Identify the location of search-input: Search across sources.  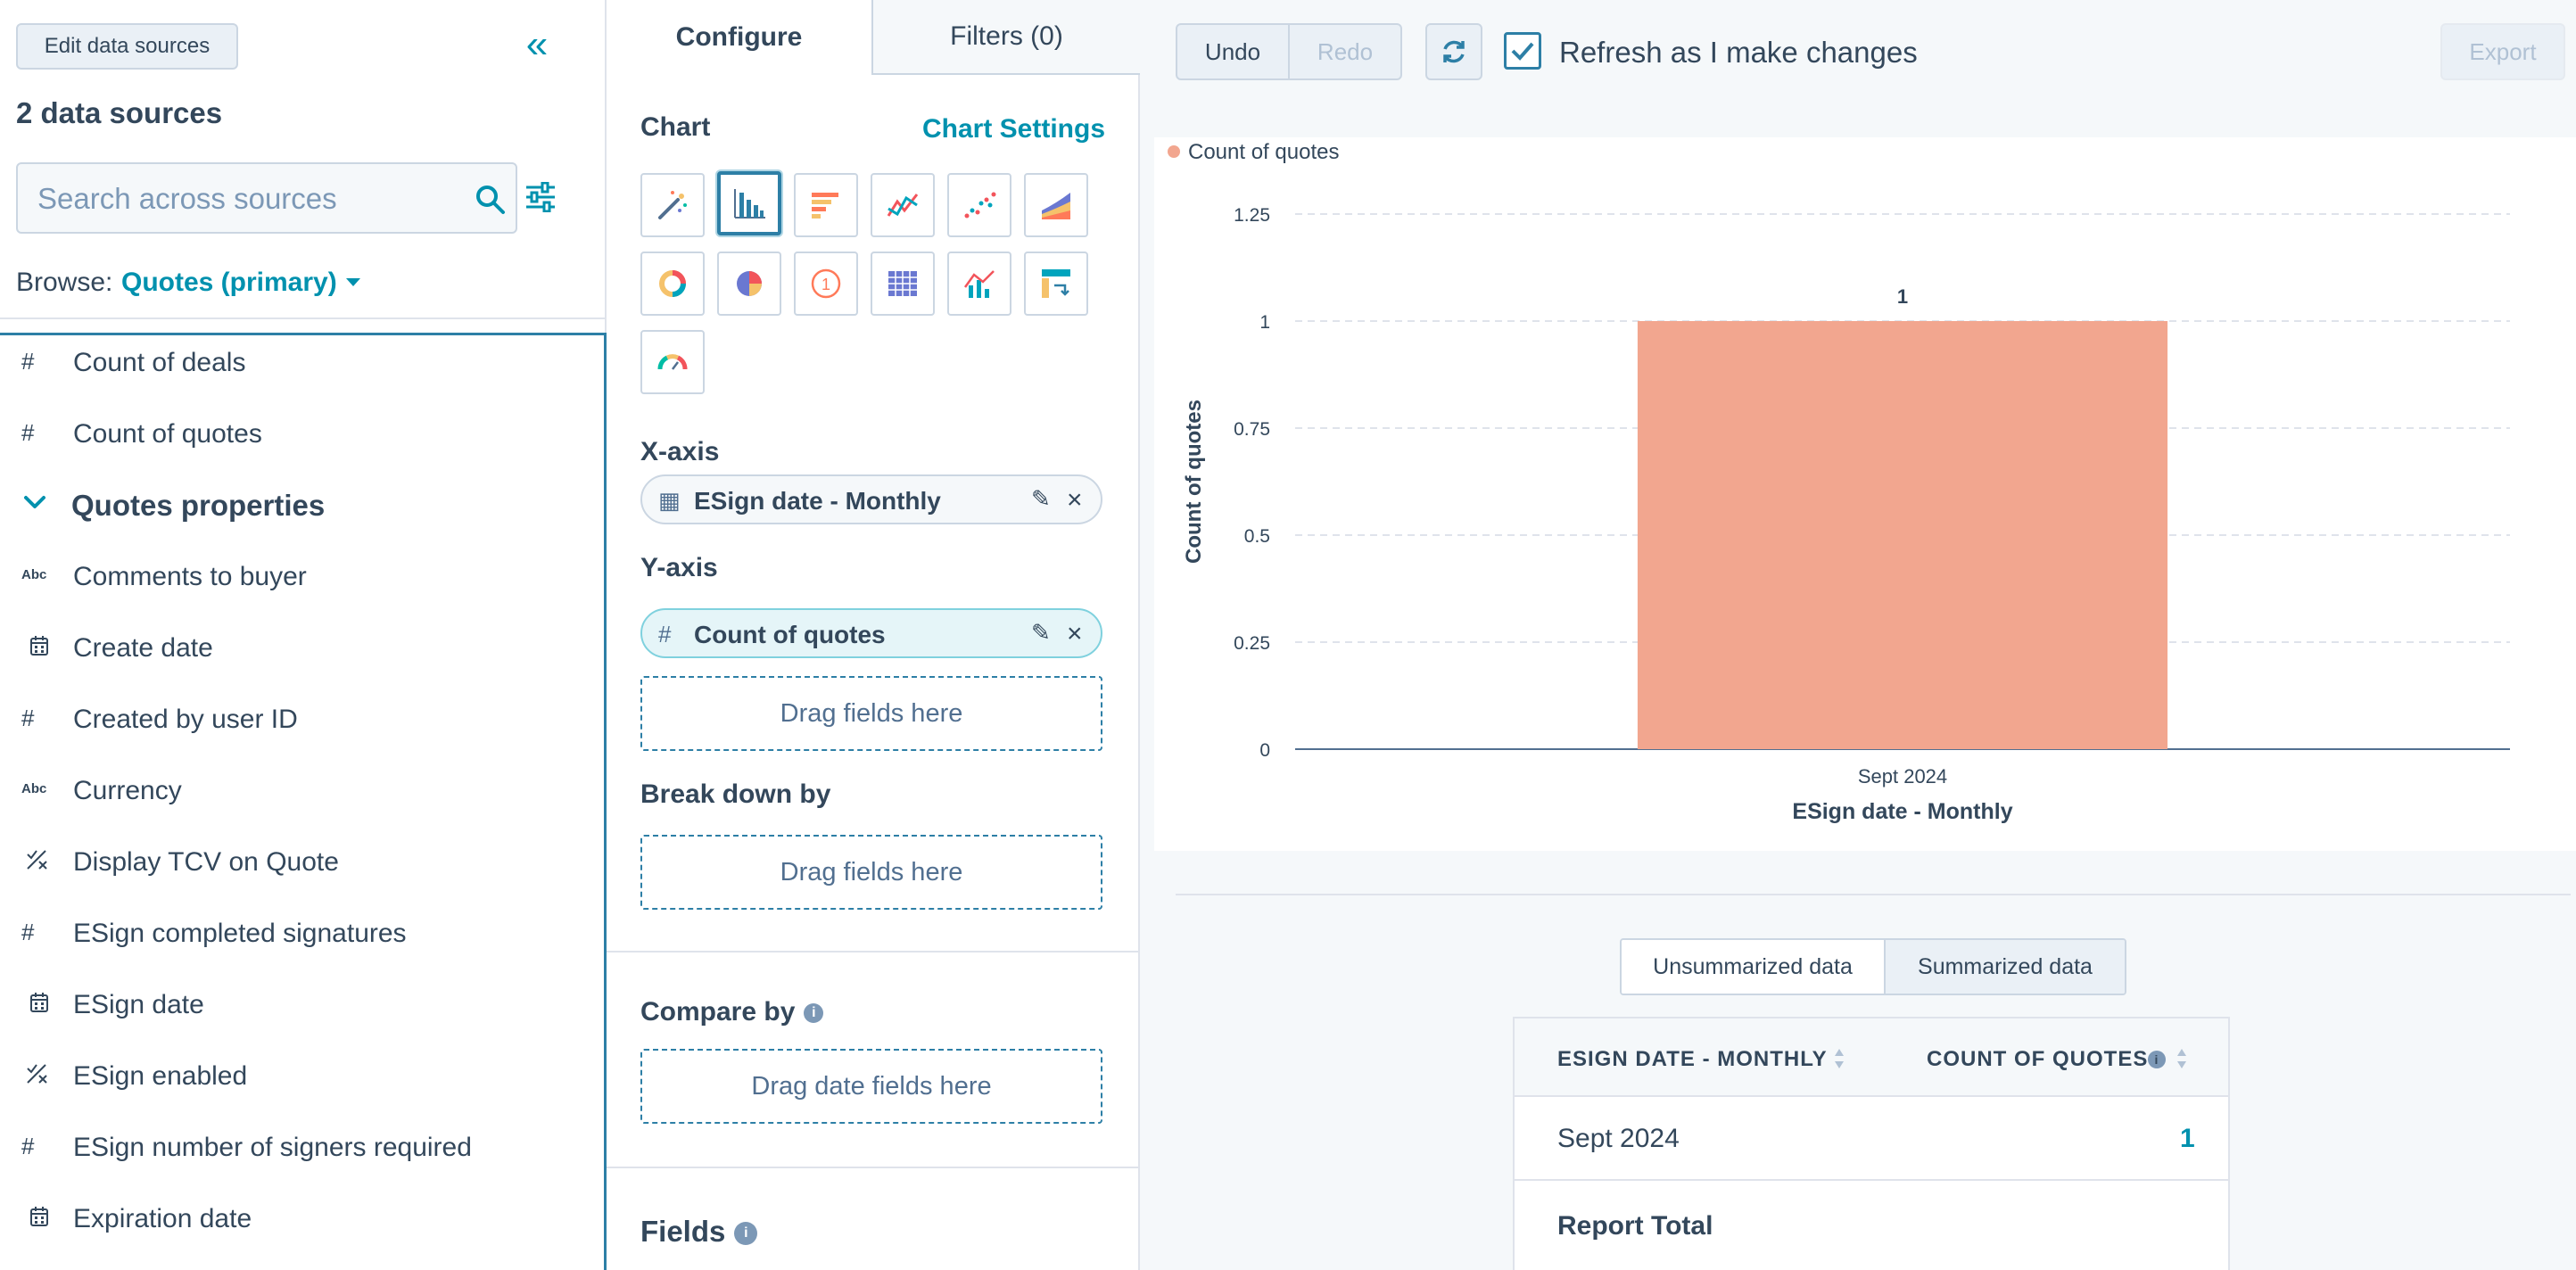
(267, 198).